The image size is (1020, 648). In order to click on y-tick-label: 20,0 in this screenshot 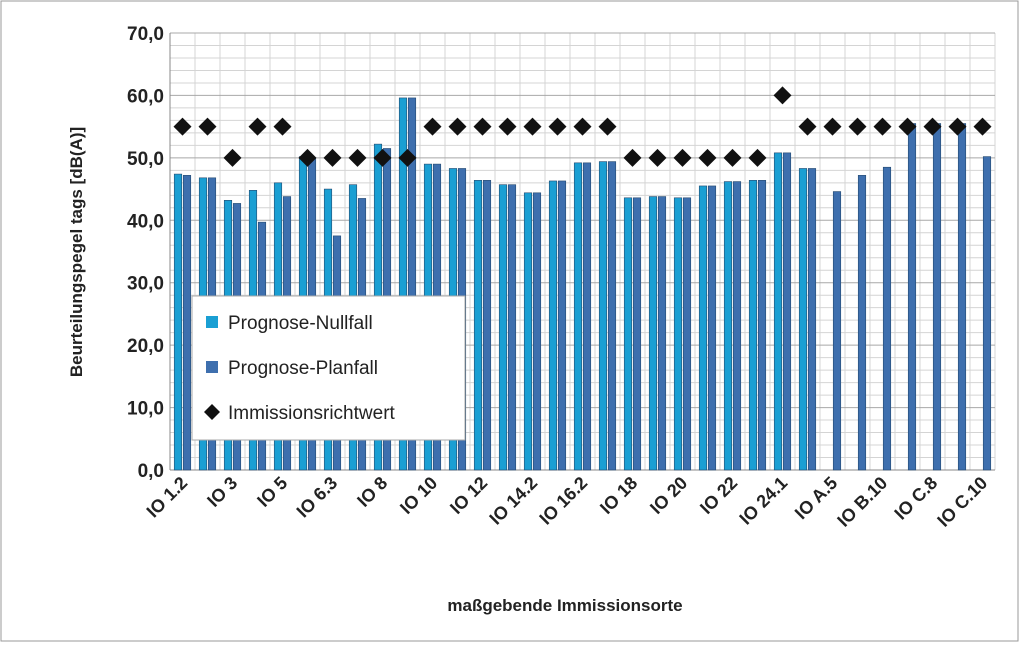, I will do `click(145, 346)`.